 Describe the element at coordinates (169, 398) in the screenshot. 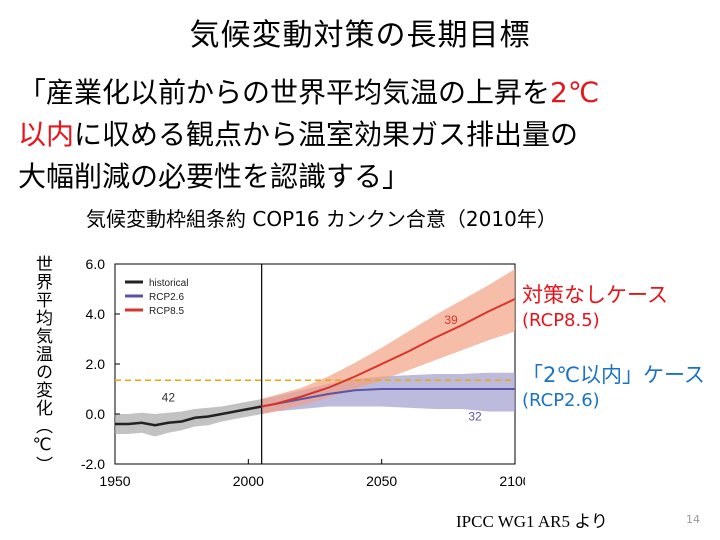

I see `count-label-historical: 42` at that location.